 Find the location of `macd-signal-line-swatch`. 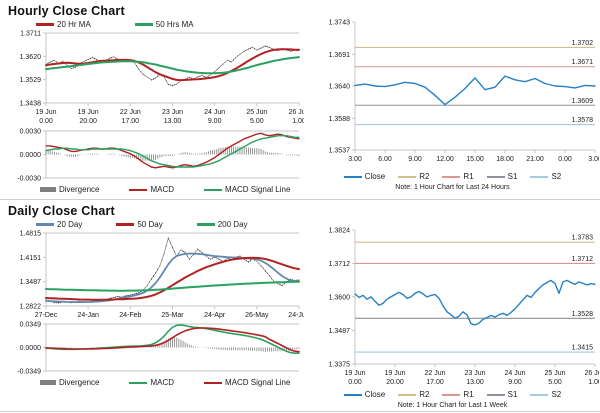

macd-signal-line-swatch is located at coordinates (213, 189).